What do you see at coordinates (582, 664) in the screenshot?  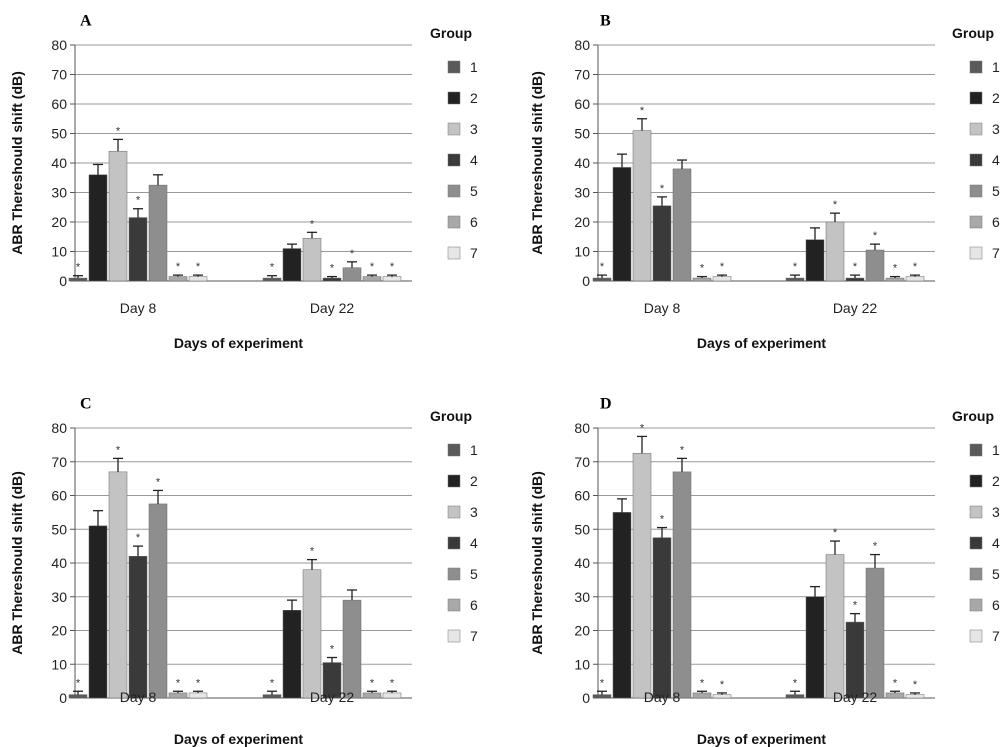 I see `y-tick-label: 10` at bounding box center [582, 664].